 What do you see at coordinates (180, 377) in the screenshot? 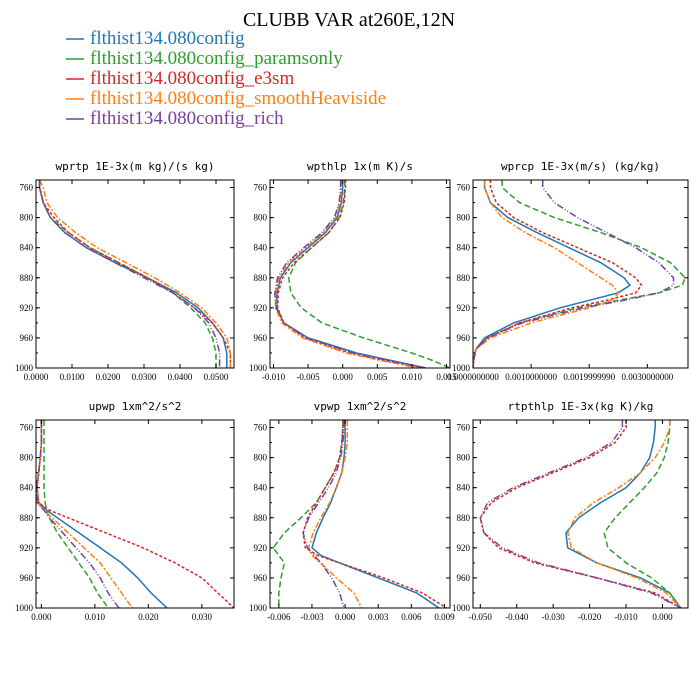
I see `x-tick-label: 0.0400` at bounding box center [180, 377].